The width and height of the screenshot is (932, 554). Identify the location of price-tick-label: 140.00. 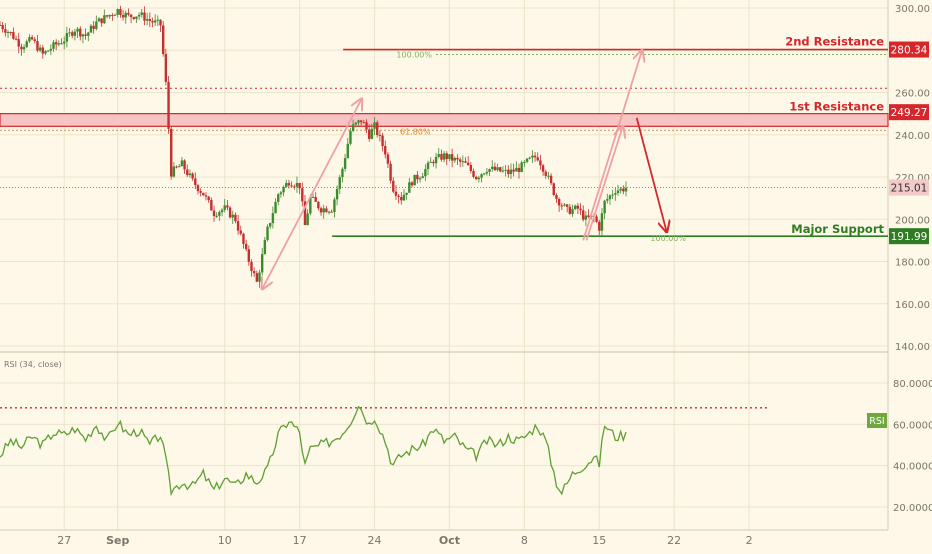
(912, 347).